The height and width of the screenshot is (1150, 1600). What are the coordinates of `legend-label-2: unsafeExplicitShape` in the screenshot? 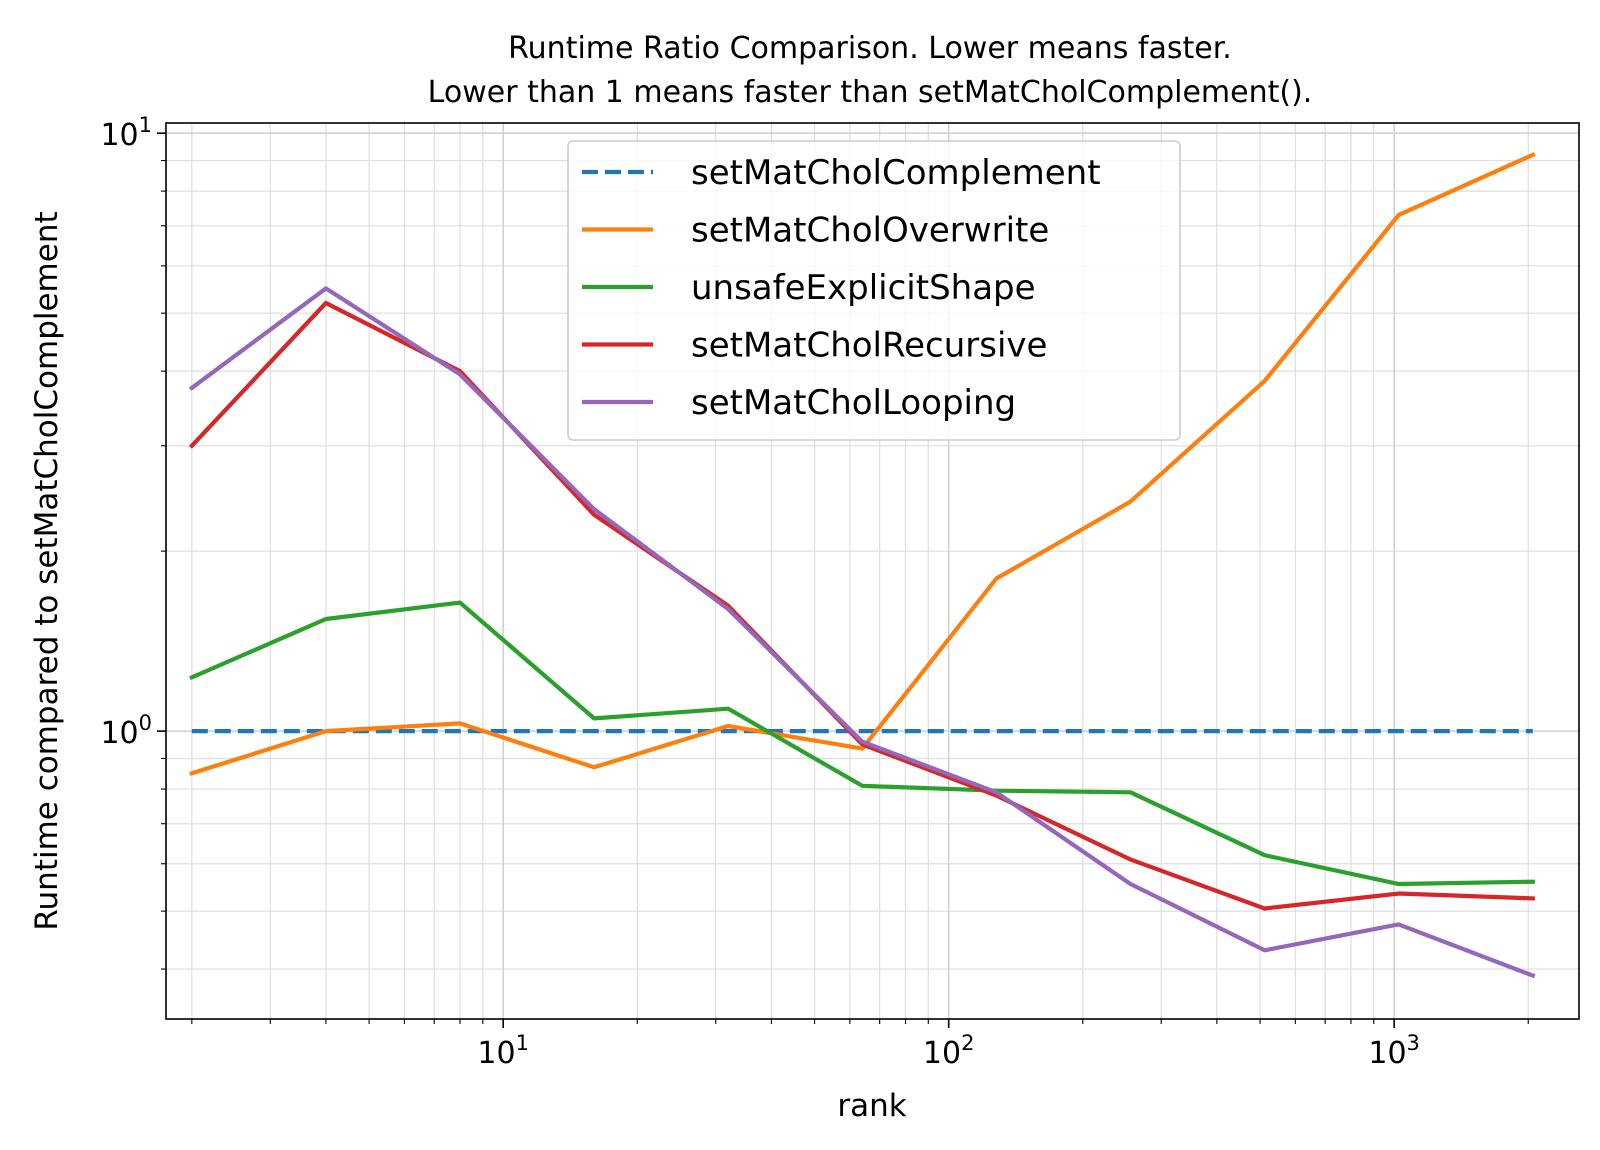 It's located at (863, 288).